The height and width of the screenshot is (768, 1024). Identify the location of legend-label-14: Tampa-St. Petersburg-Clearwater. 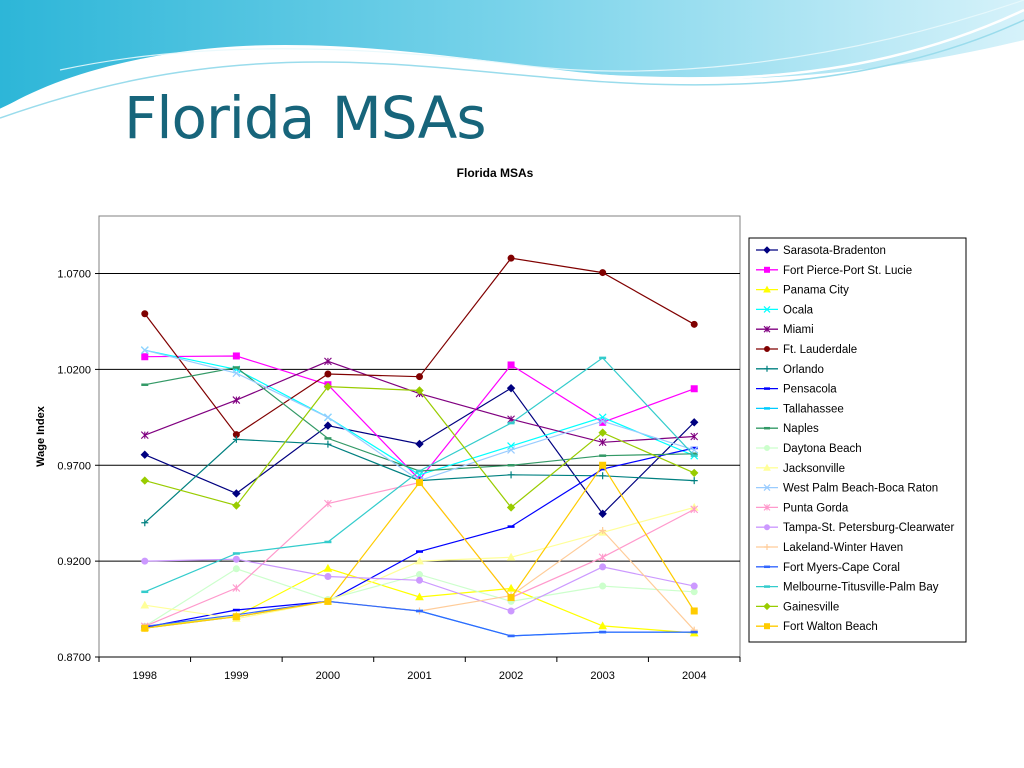
(868, 528).